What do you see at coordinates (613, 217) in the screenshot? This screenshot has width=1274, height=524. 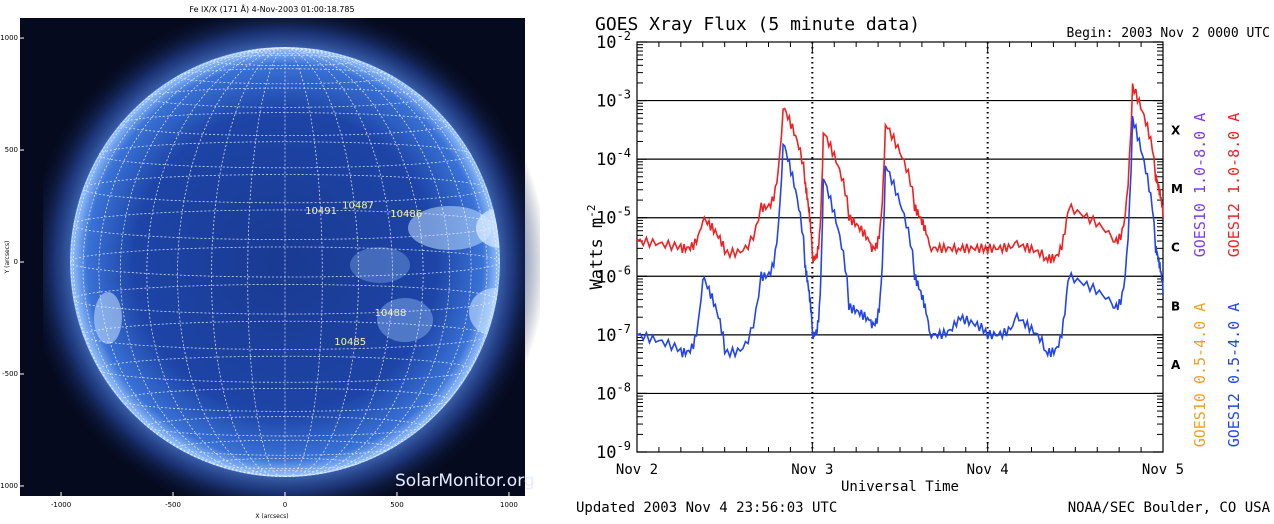 I see `y-tick-label: 10⁻⁵` at bounding box center [613, 217].